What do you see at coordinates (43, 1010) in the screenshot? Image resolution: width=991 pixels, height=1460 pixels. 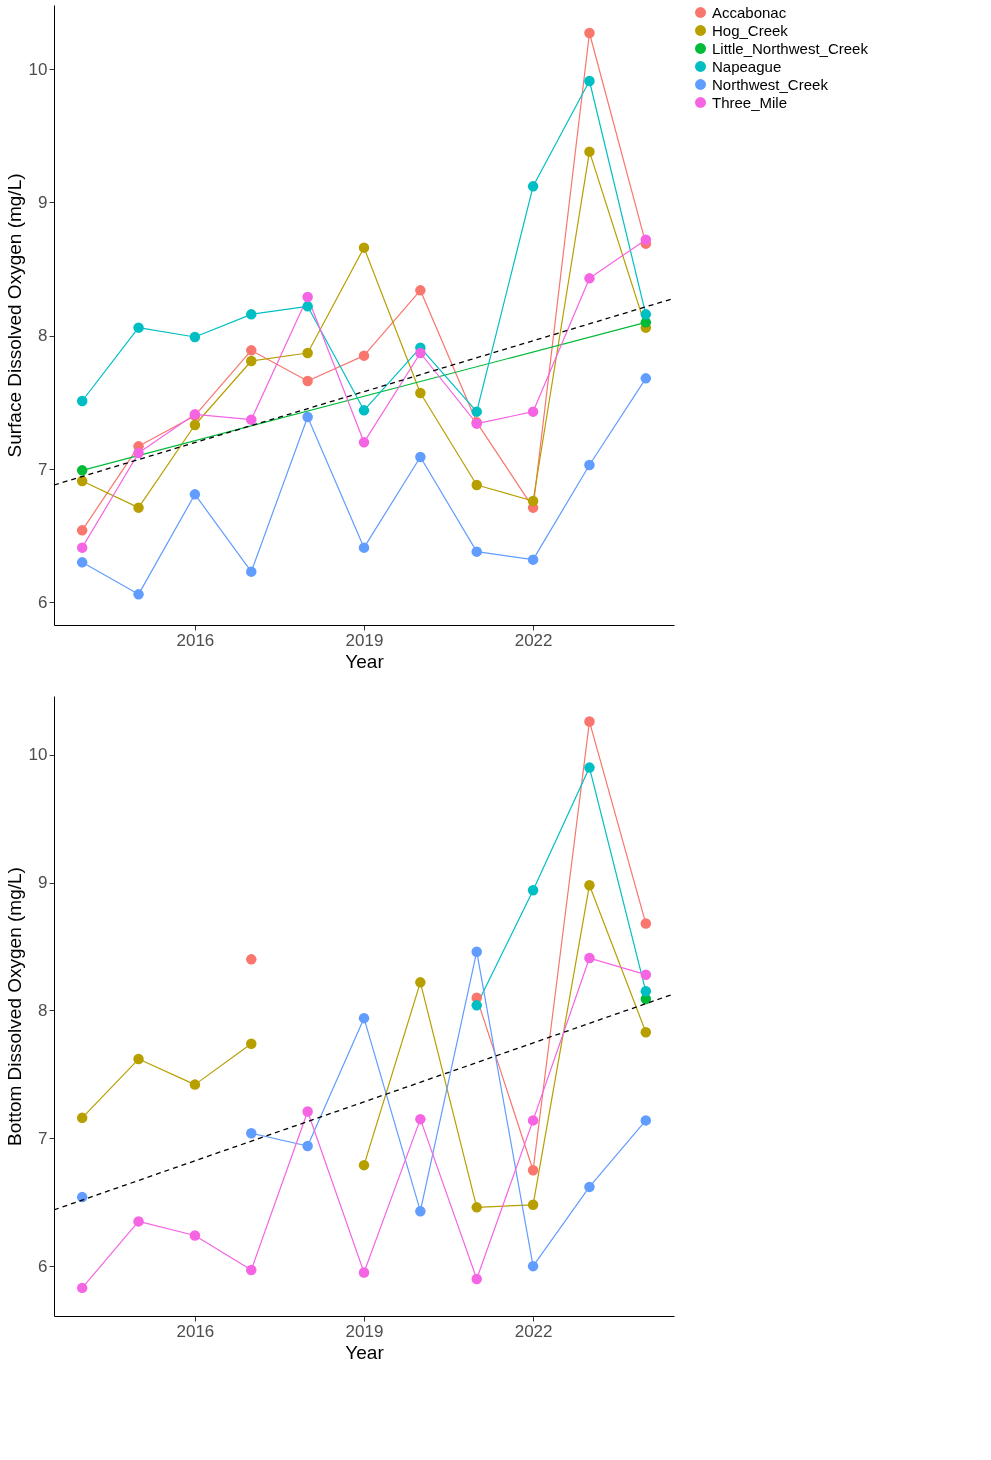 I see `y-tick-label: 8` at bounding box center [43, 1010].